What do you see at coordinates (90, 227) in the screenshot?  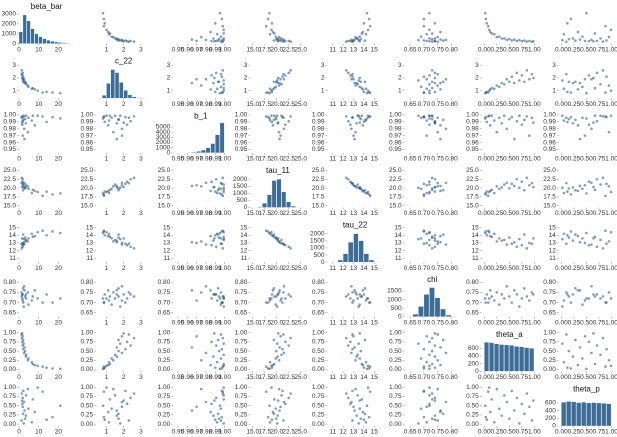 I see `y-tick-label: 15` at bounding box center [90, 227].